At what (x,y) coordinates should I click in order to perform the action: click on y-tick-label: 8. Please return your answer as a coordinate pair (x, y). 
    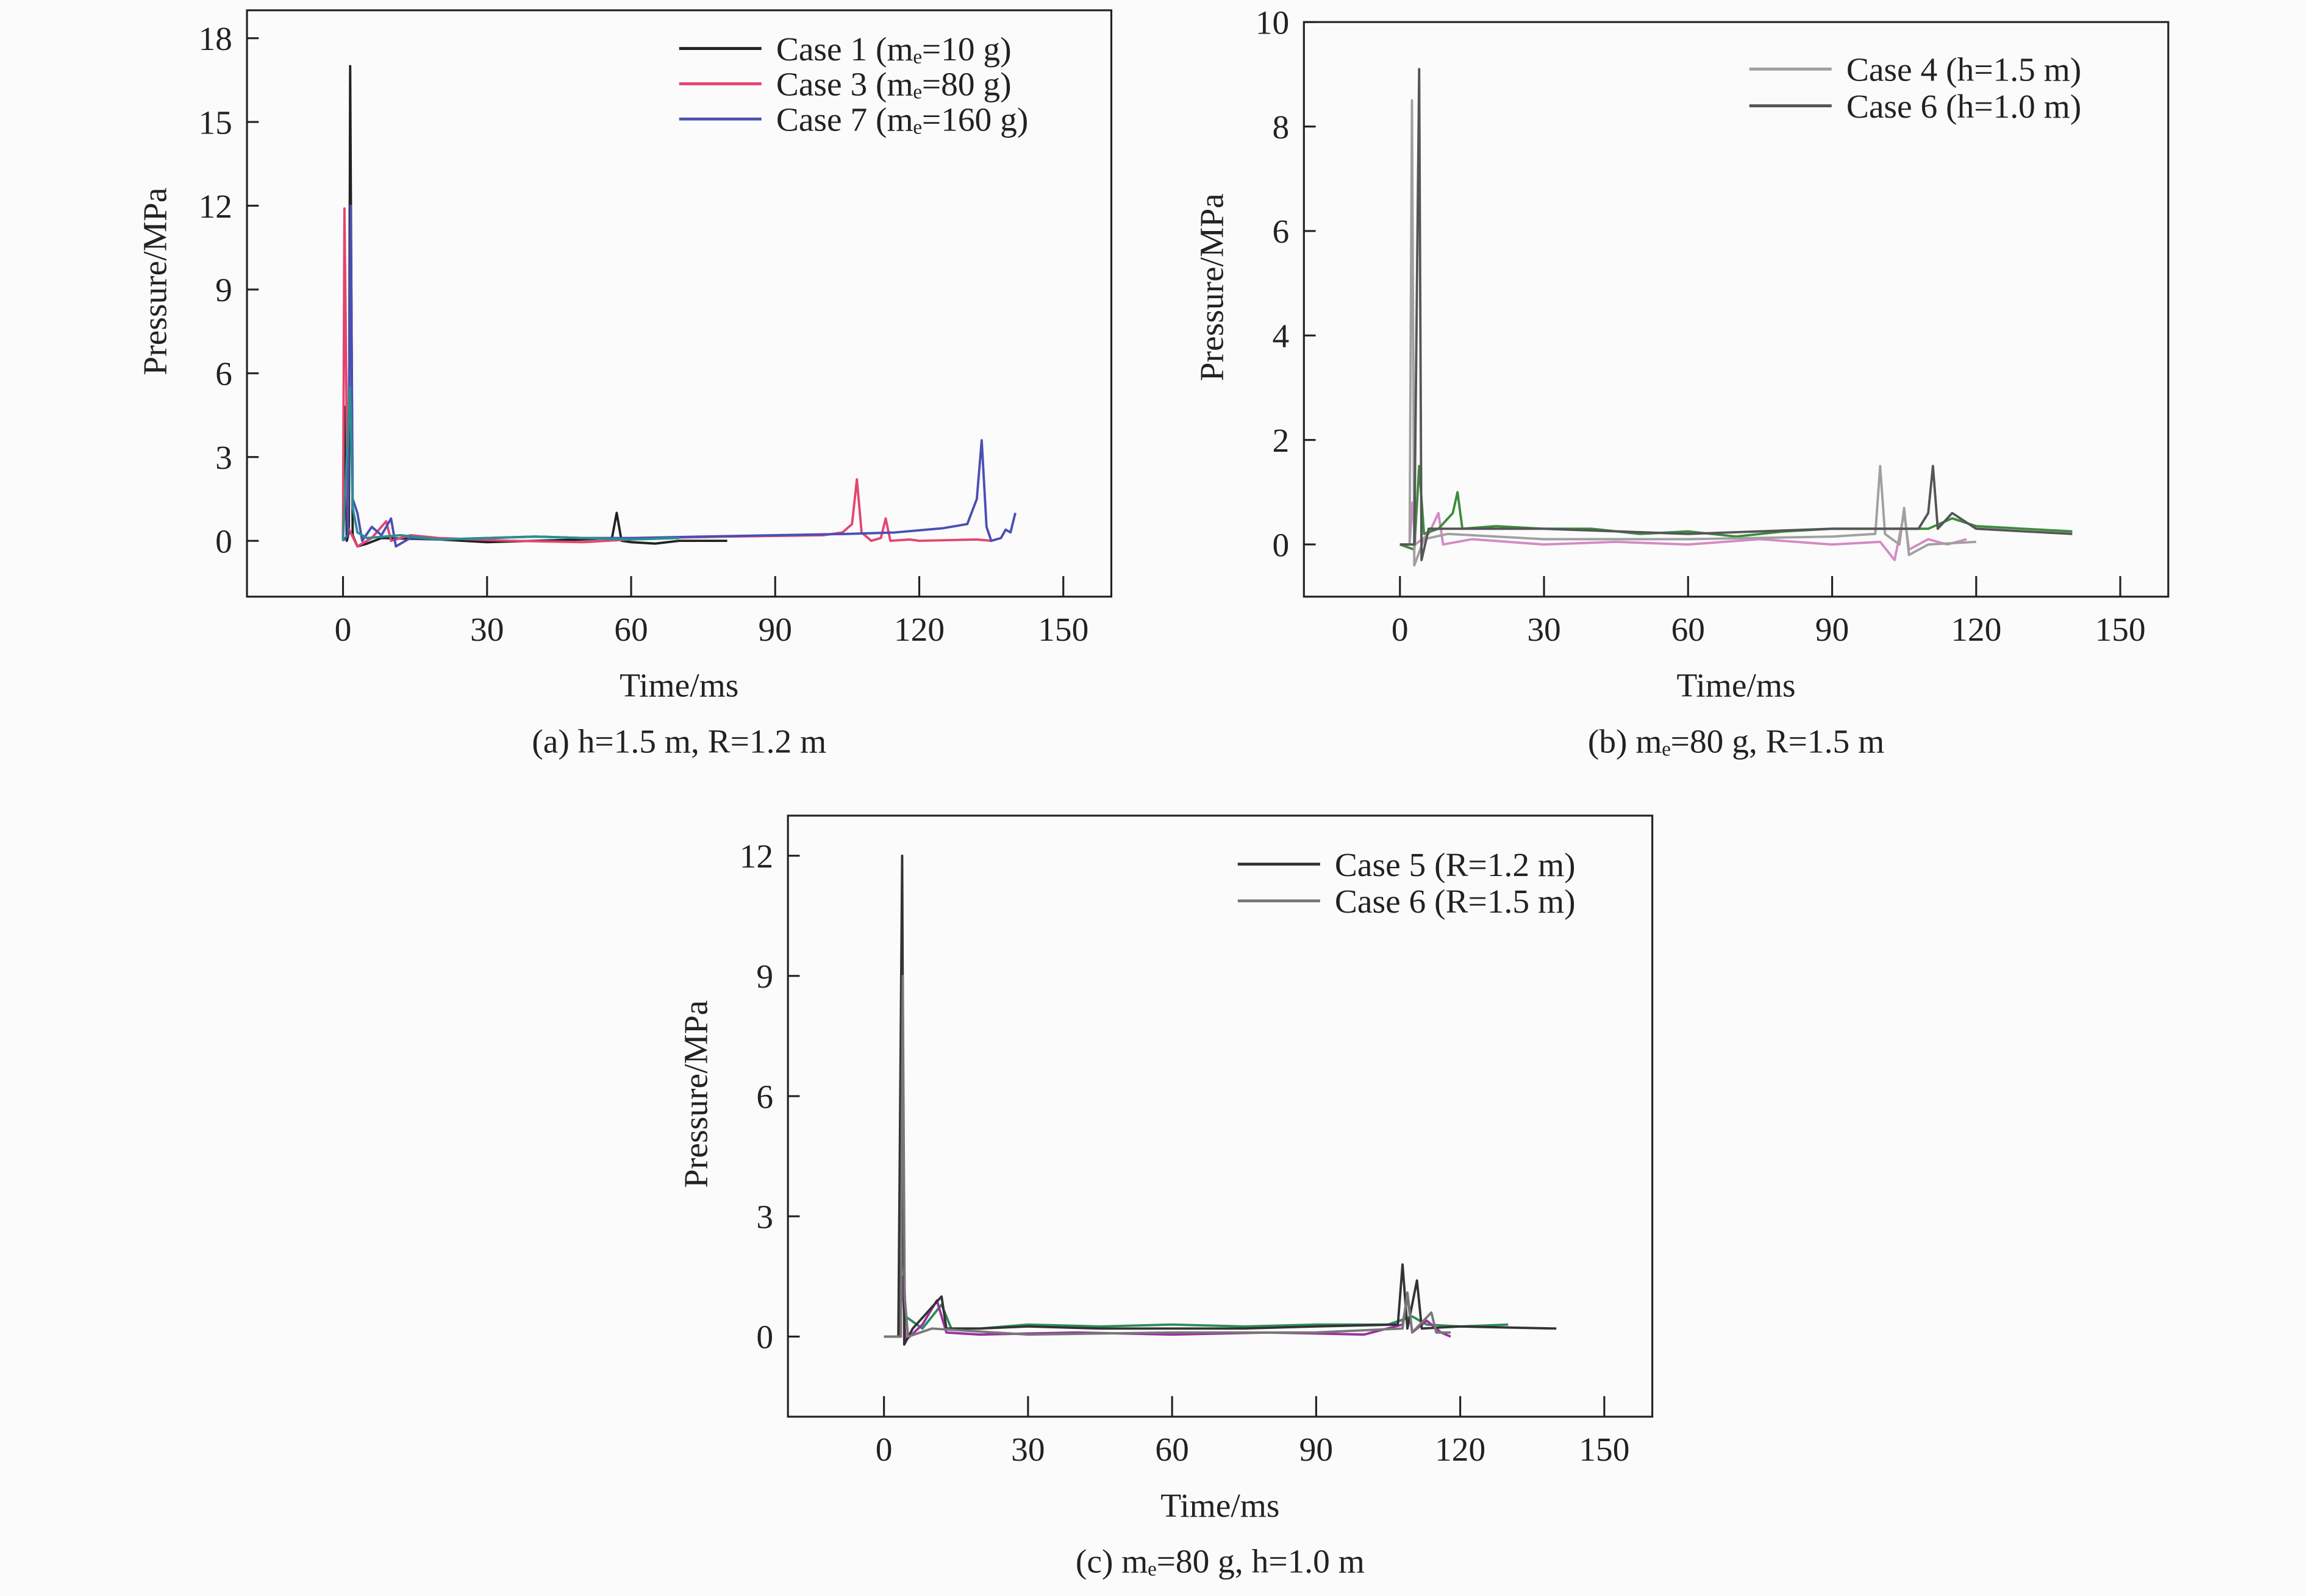
    Looking at the image, I should click on (1280, 127).